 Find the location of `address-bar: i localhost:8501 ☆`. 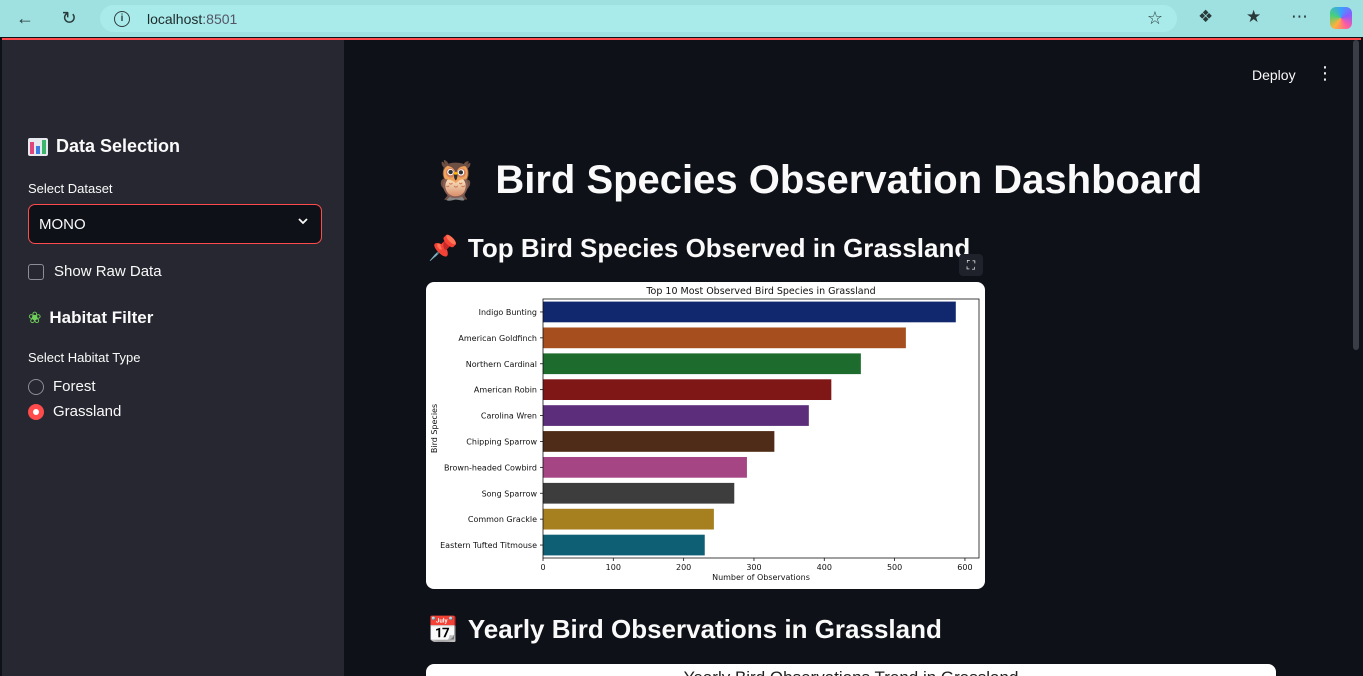

address-bar: i localhost:8501 ☆ is located at coordinates (638, 18).